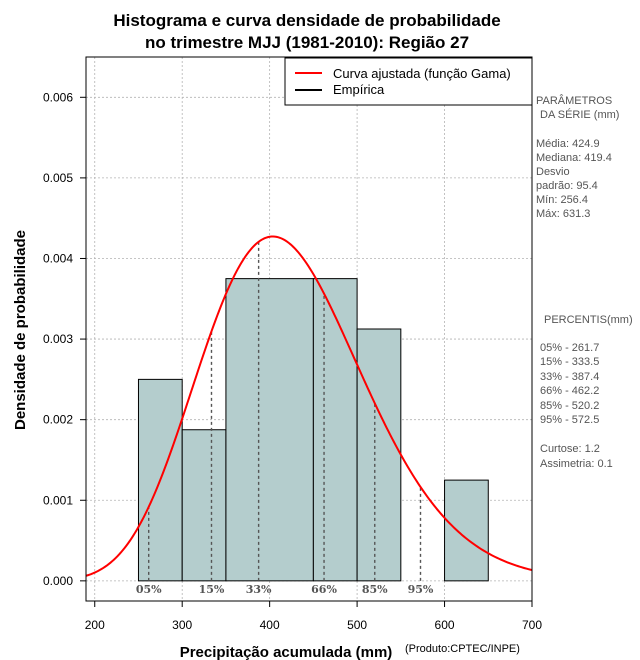 The height and width of the screenshot is (660, 640). I want to click on y-tick-label-3: 0.003, so click(58, 339).